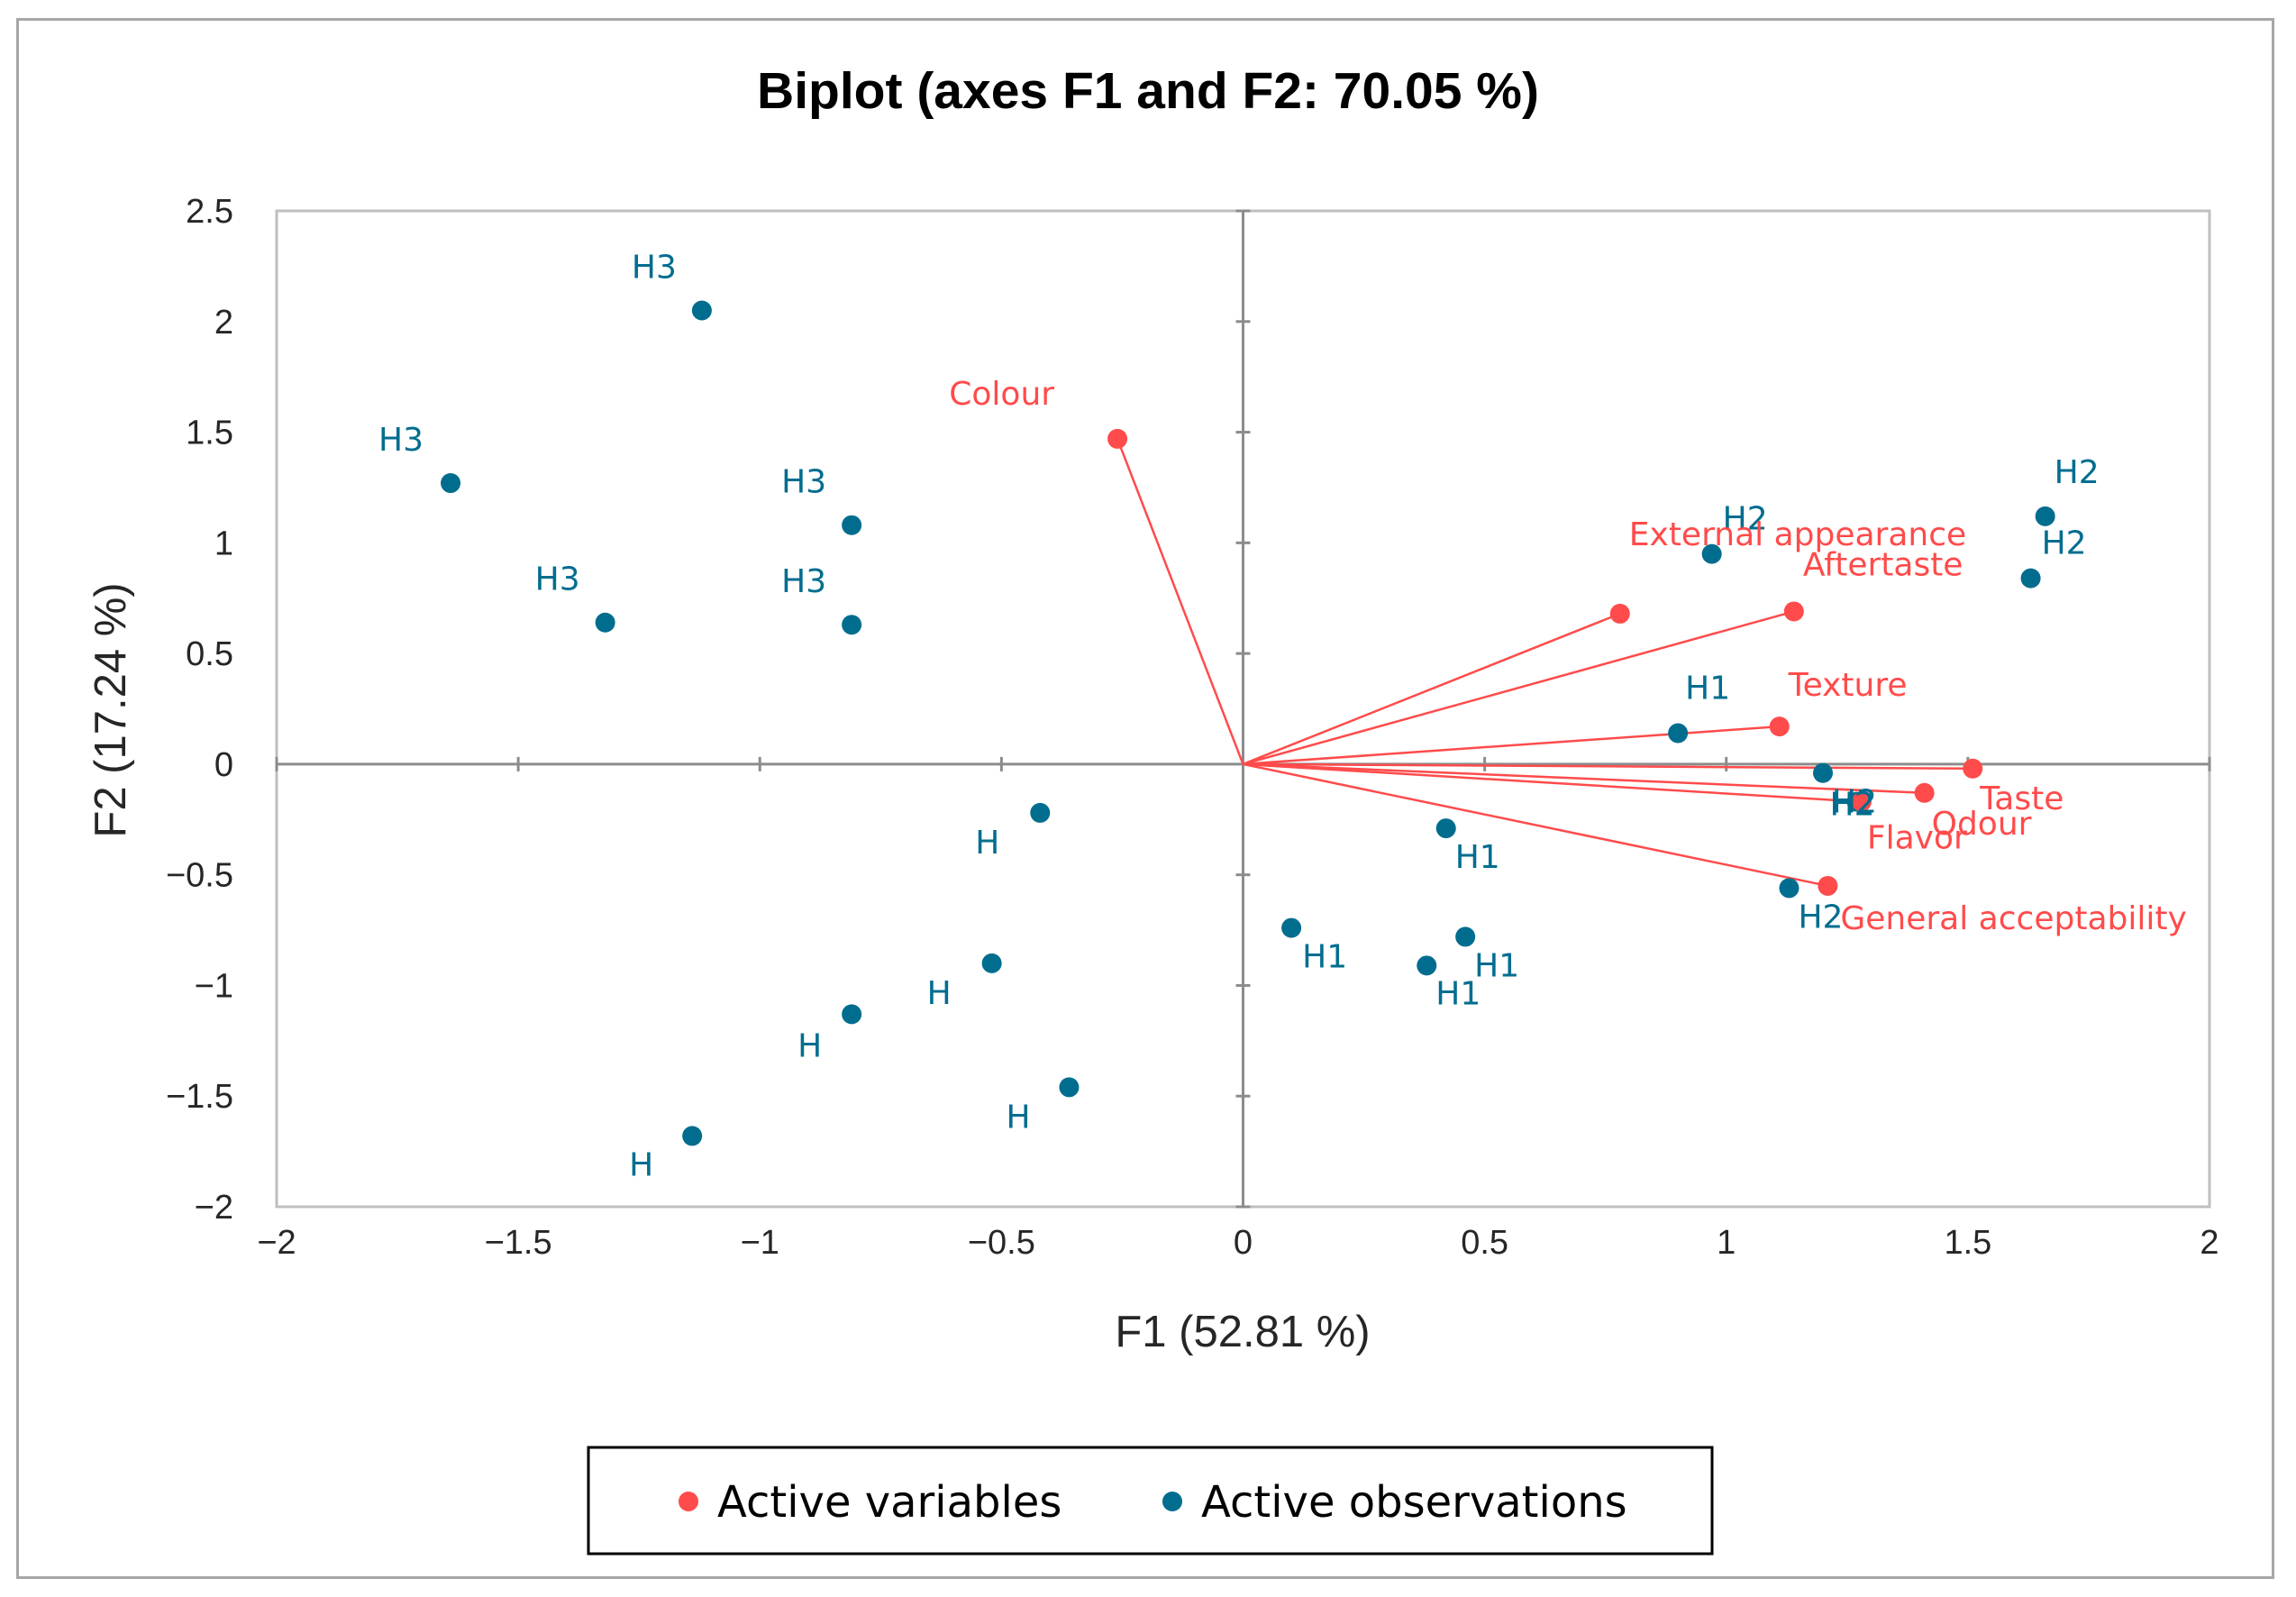  I want to click on x-tick-labels: −2 −1.5 −1 −0.5 0 0.5 1 1.5 2, so click(1238, 1243).